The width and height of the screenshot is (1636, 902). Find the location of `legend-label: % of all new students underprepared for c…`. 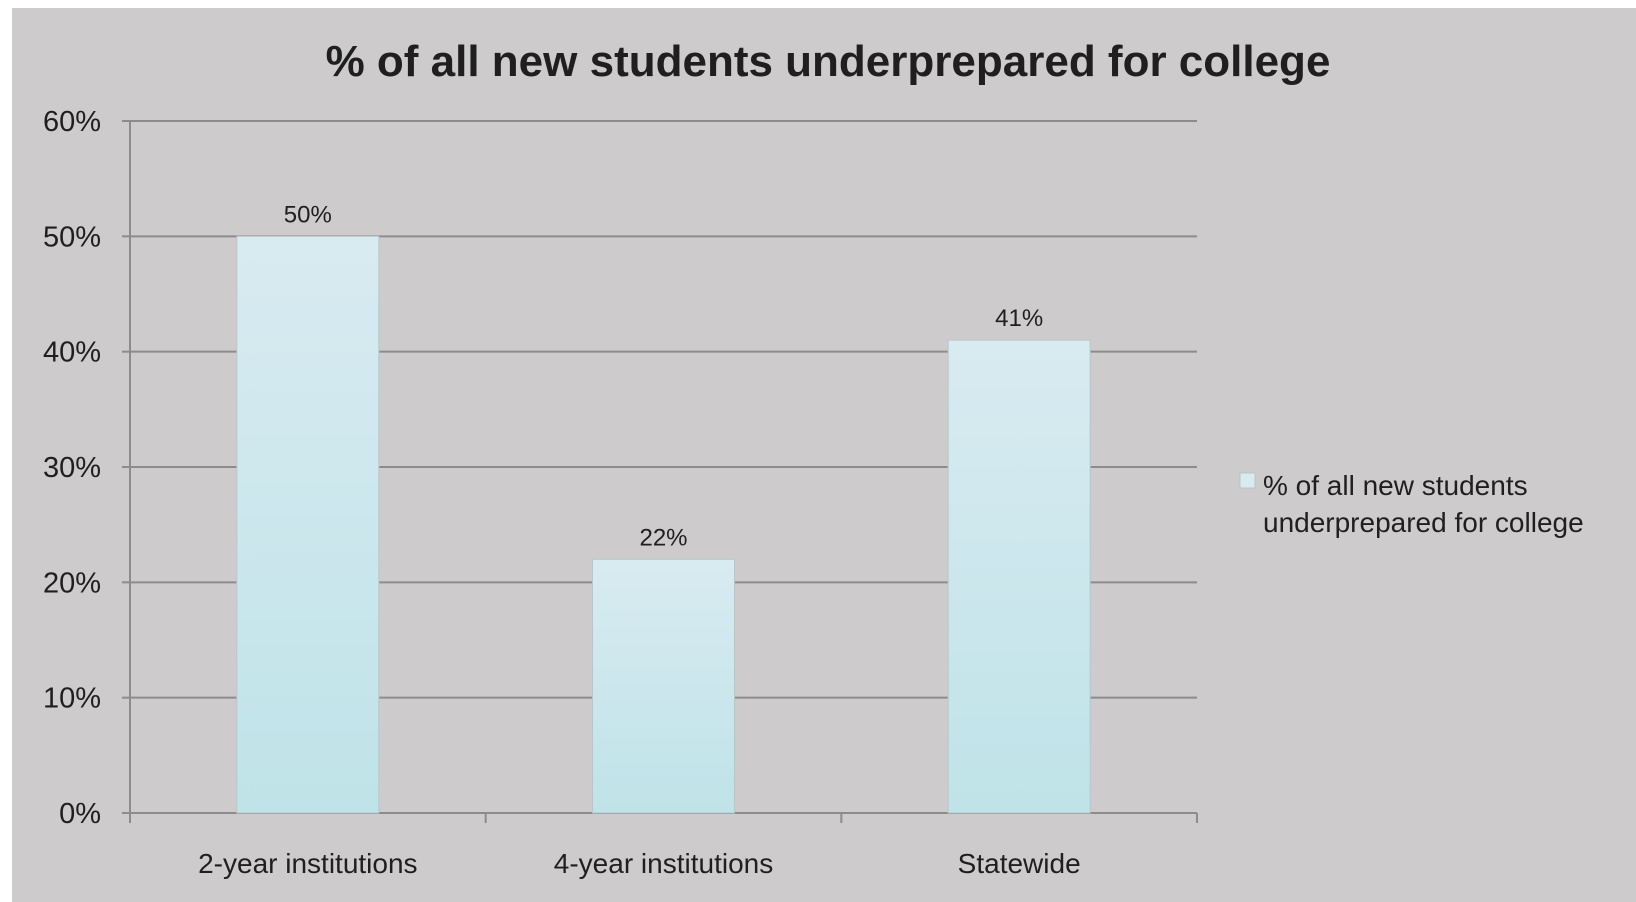

legend-label: % of all new students underprepared for c… is located at coordinates (1423, 504).